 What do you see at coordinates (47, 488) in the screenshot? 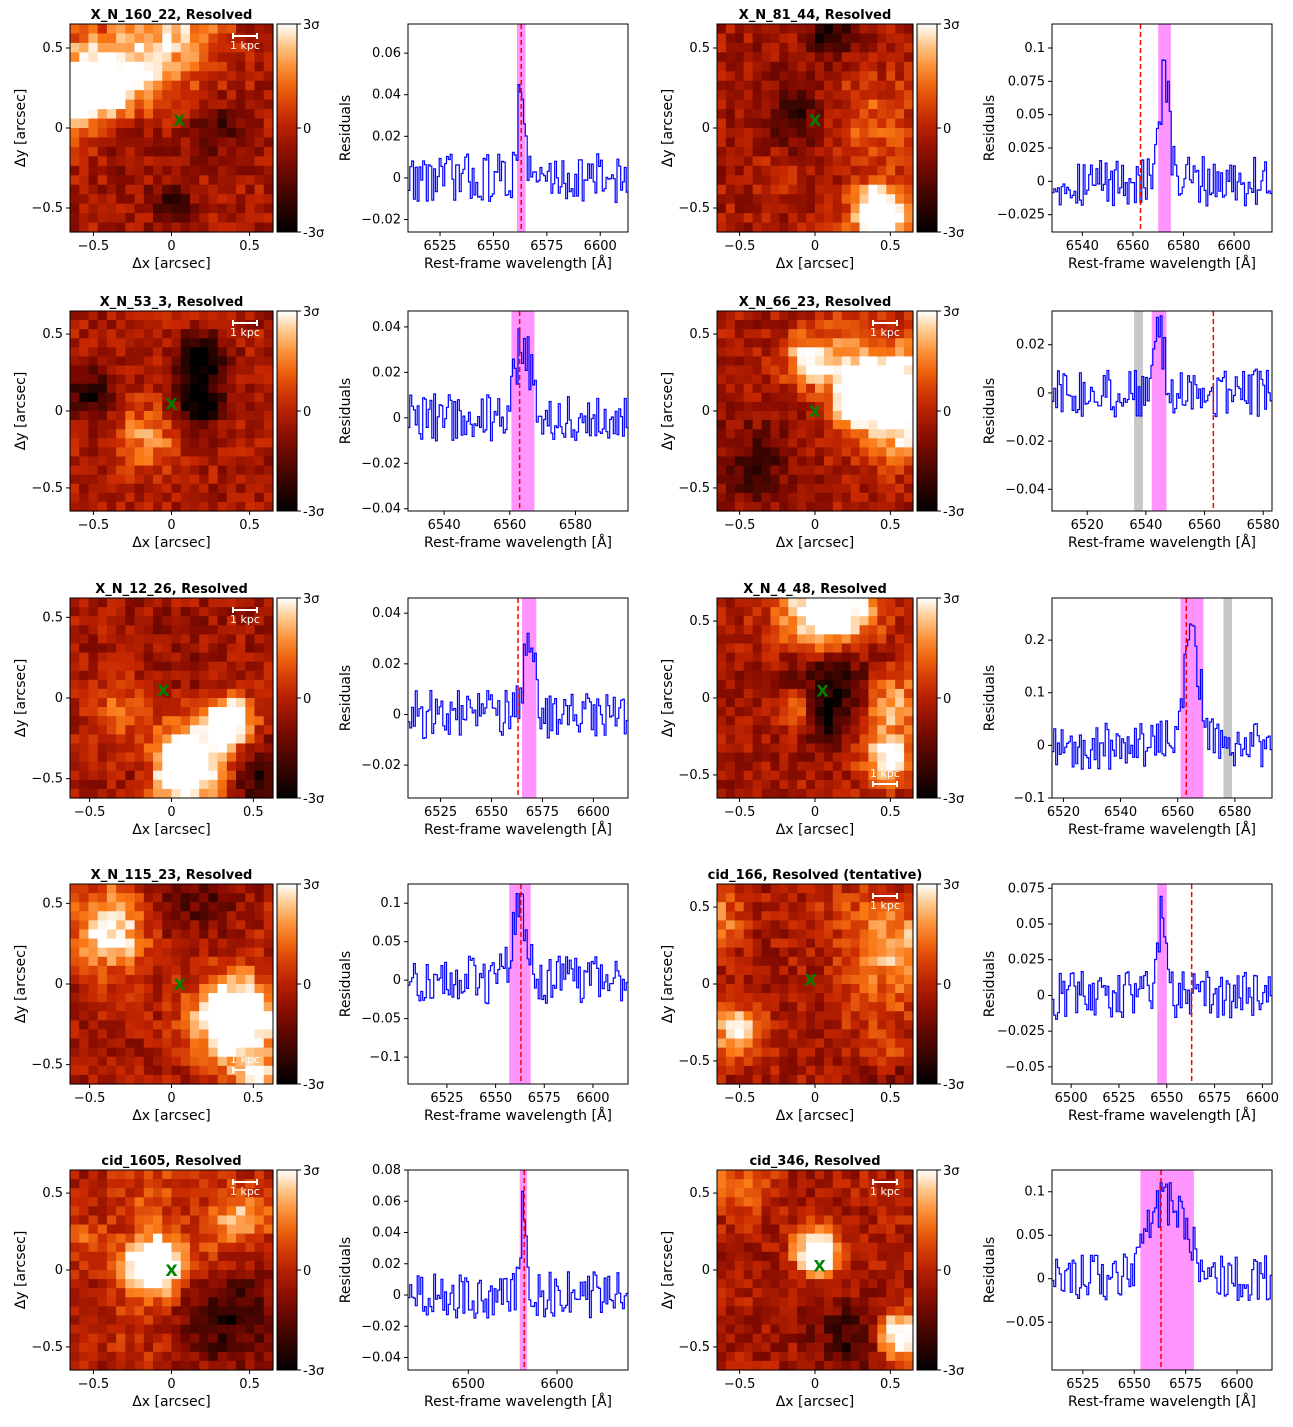
I see `y-tick-label: −0.5` at bounding box center [47, 488].